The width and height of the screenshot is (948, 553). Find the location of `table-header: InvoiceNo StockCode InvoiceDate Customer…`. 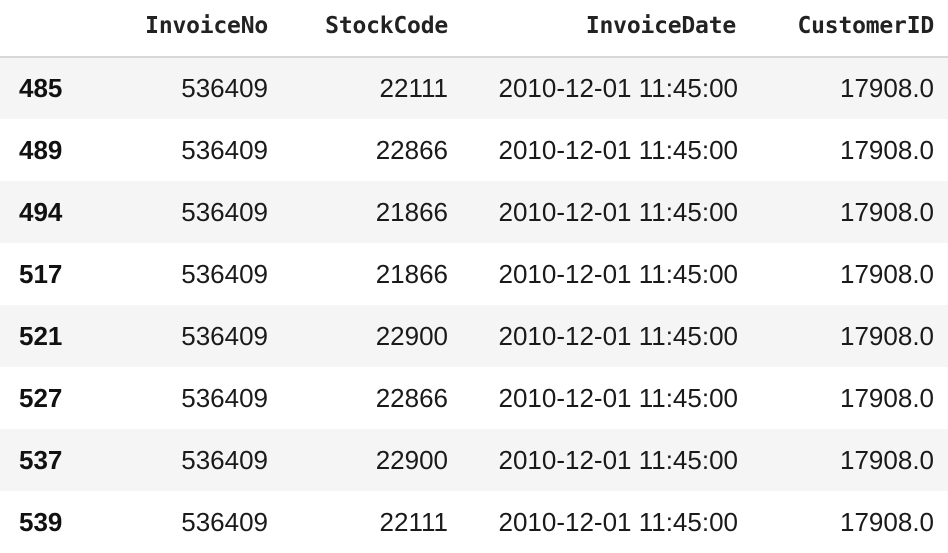

table-header: InvoiceNo StockCode InvoiceDate Customer… is located at coordinates (474, 29).